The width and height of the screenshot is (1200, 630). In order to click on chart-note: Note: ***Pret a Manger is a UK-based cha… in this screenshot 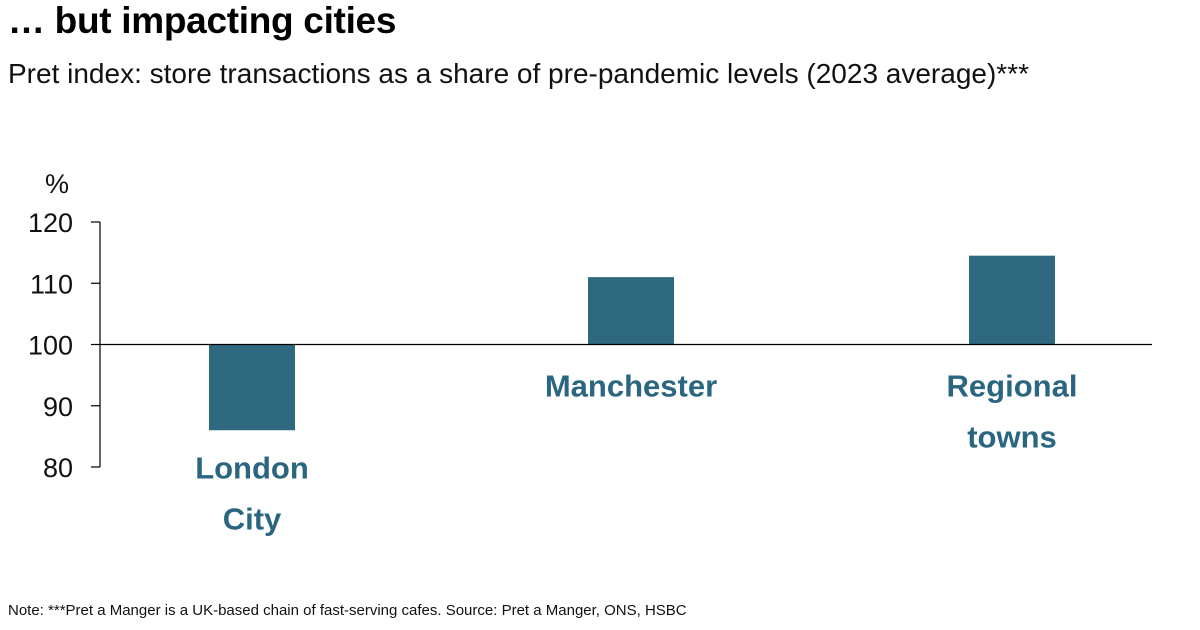, I will do `click(347, 610)`.